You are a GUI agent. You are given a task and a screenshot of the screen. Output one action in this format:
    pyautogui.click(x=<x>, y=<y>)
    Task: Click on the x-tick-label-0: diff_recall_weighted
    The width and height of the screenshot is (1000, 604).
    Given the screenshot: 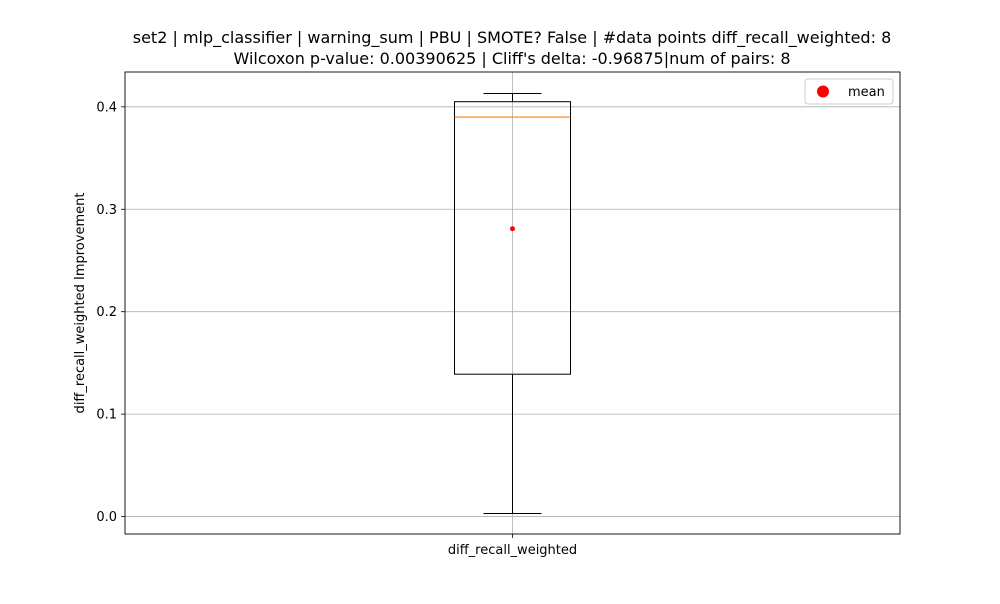 What is the action you would take?
    pyautogui.click(x=512, y=550)
    